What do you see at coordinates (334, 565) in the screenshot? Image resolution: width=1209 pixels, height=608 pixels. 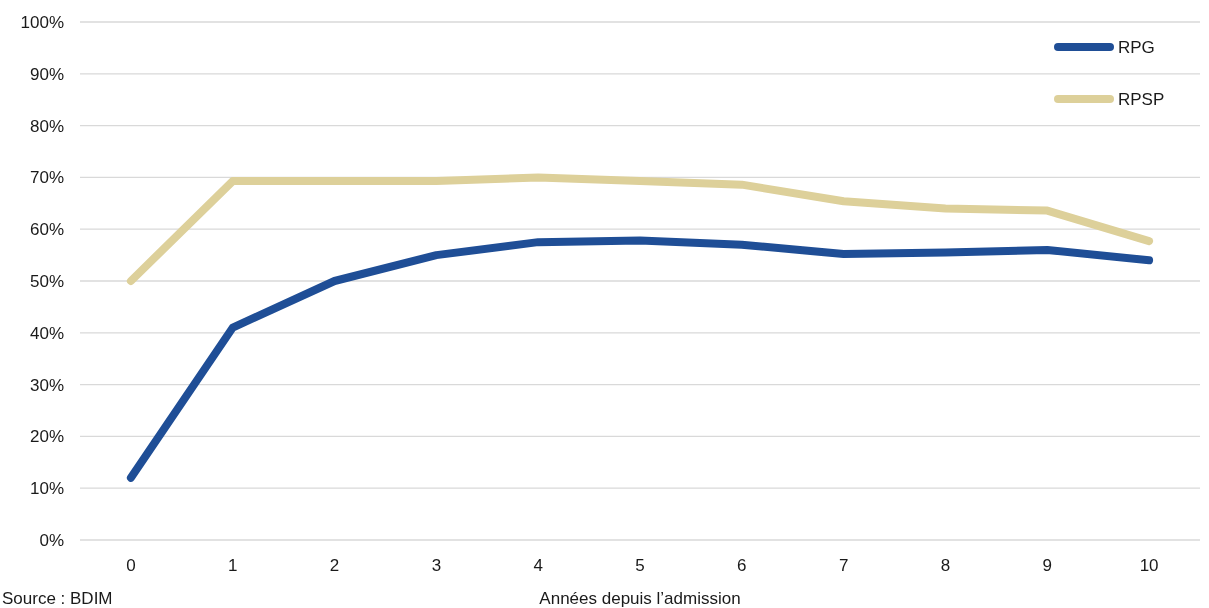 I see `x-tick-label: 2` at bounding box center [334, 565].